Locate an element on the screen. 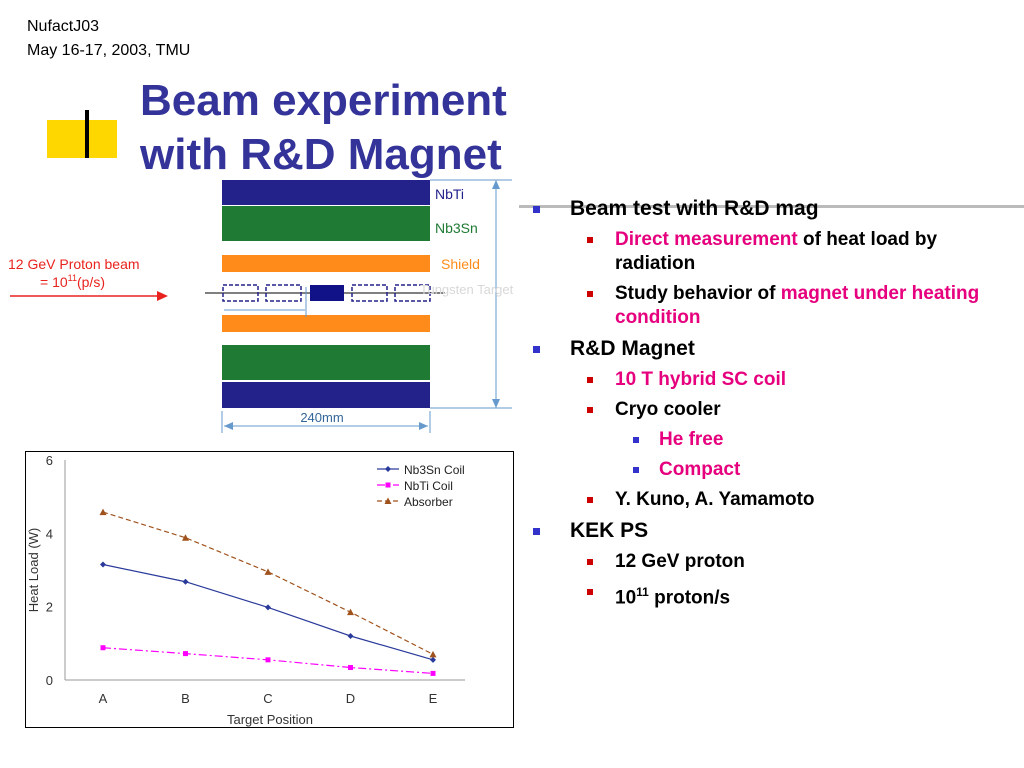  tungsten-target is located at coordinates (327, 293).